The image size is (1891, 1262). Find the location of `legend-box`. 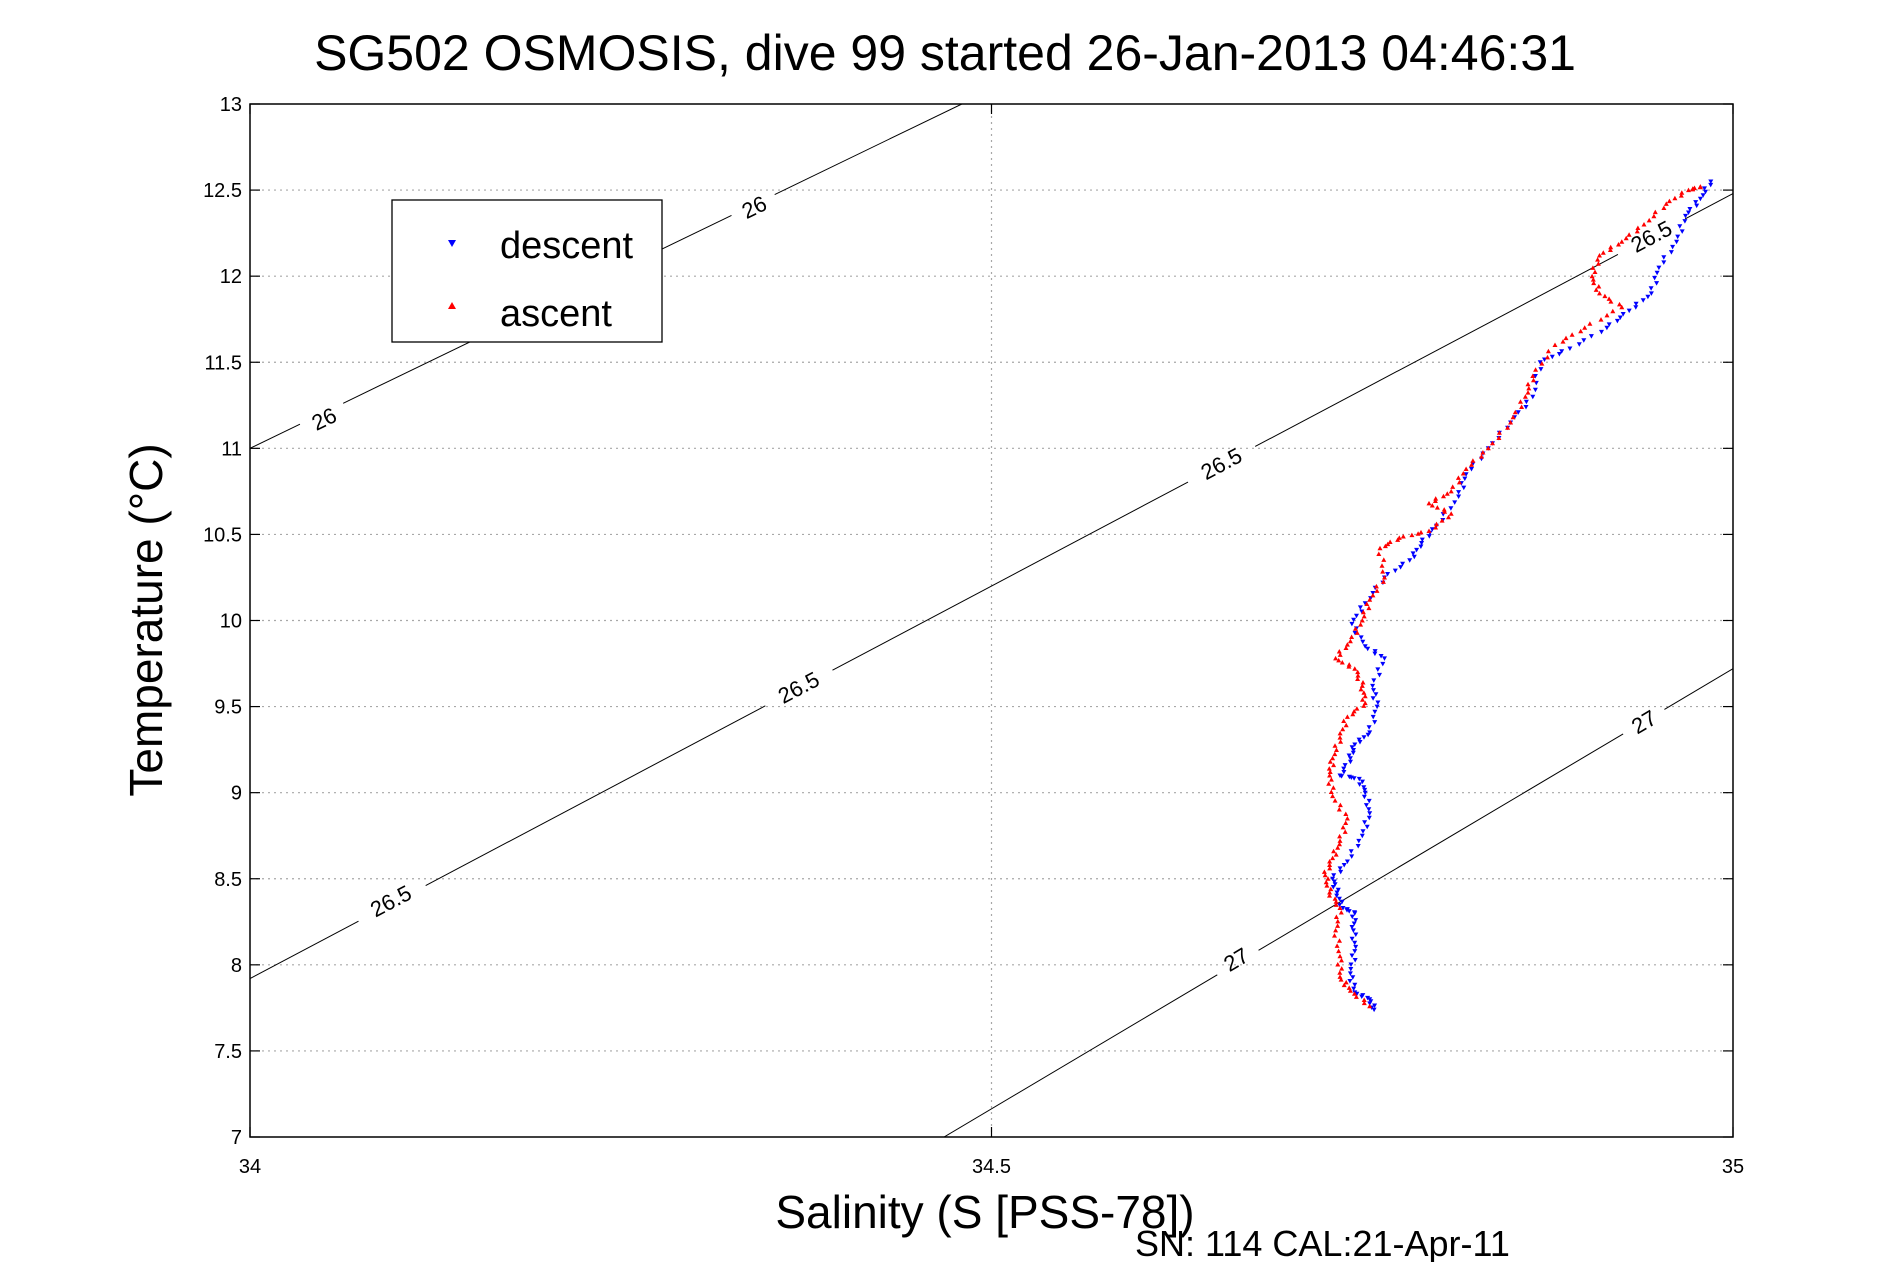

legend-box is located at coordinates (527, 271).